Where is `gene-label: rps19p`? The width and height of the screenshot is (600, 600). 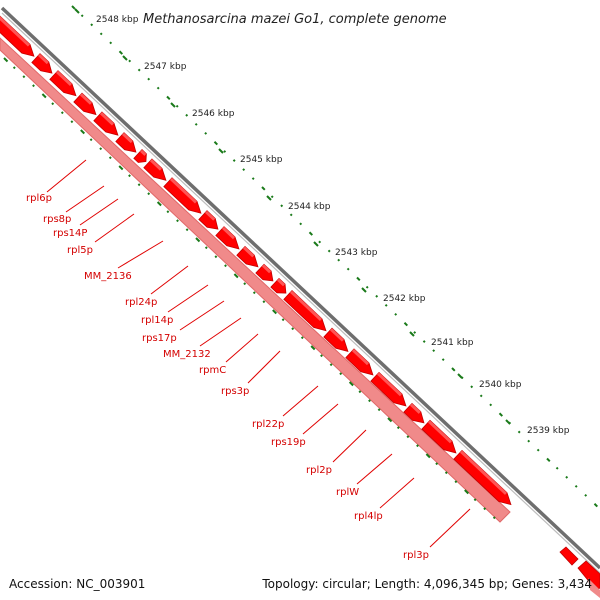
gene-label: rps19p is located at coordinates (288, 442).